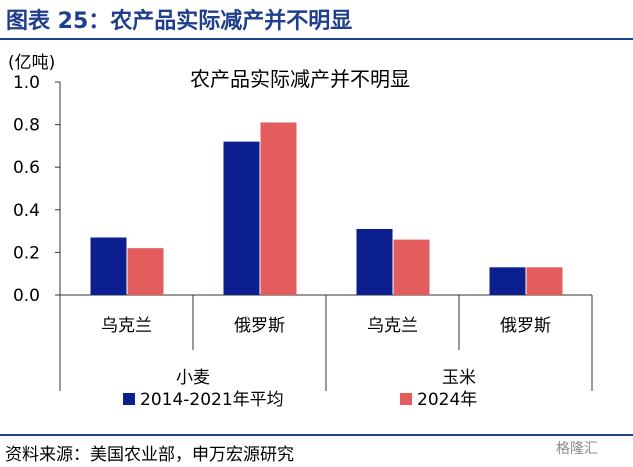 The height and width of the screenshot is (467, 633). I want to click on y-tick-label: 0.8, so click(26, 126).